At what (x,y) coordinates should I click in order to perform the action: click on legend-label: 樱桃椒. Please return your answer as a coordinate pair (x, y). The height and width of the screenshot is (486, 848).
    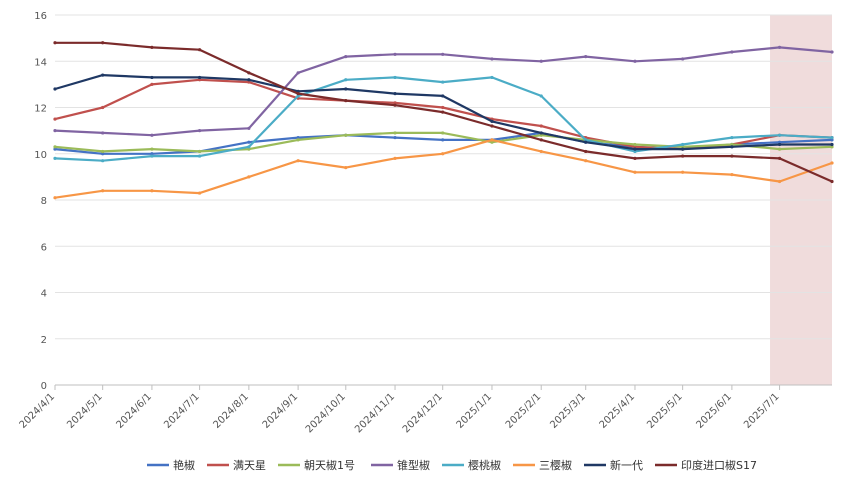
    Looking at the image, I should click on (484, 465).